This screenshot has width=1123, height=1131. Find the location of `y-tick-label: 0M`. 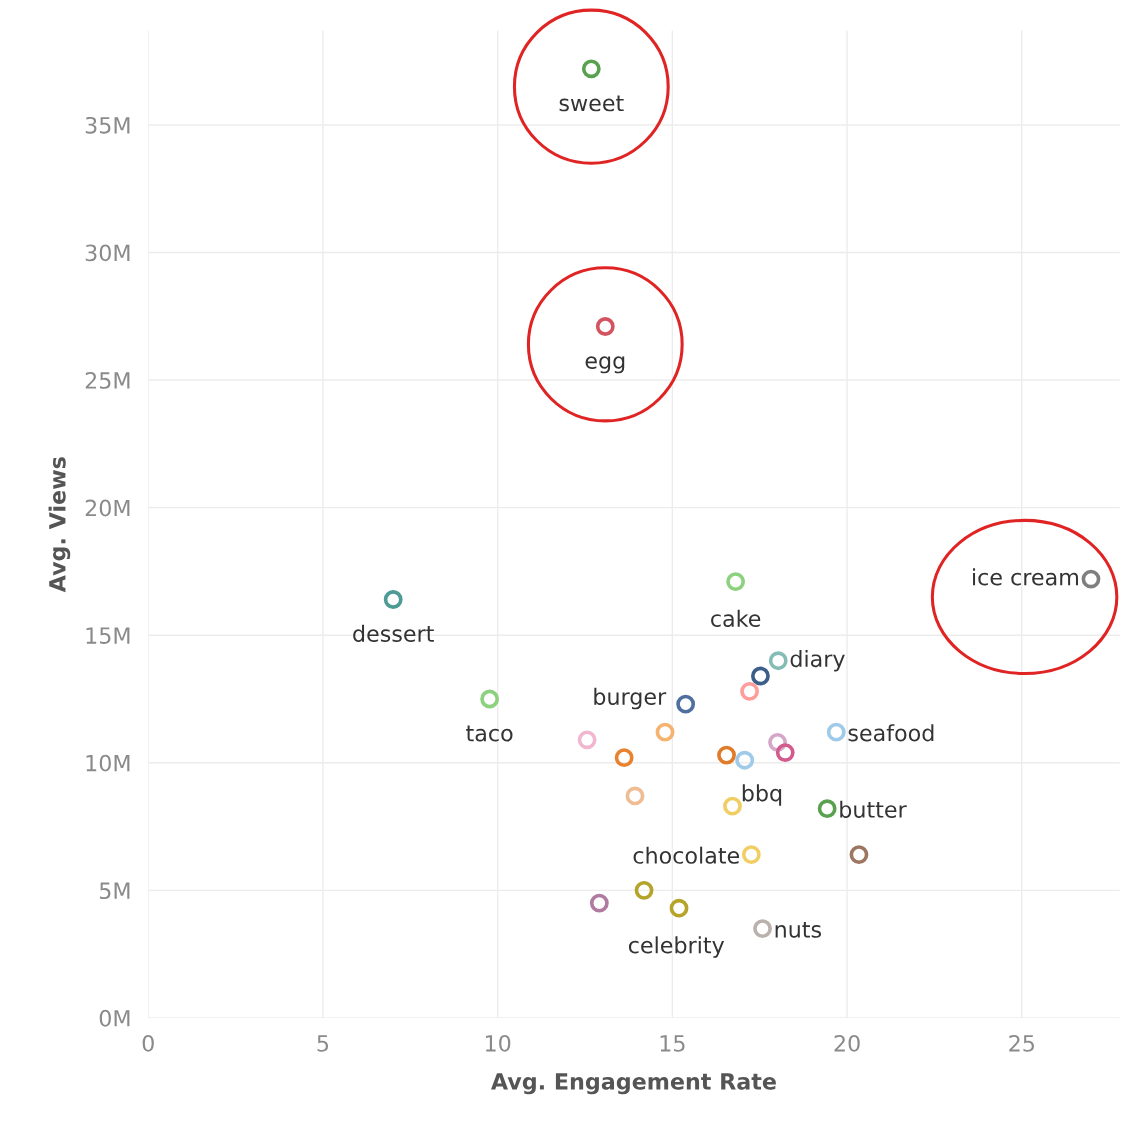

y-tick-label: 0M is located at coordinates (114, 1018).